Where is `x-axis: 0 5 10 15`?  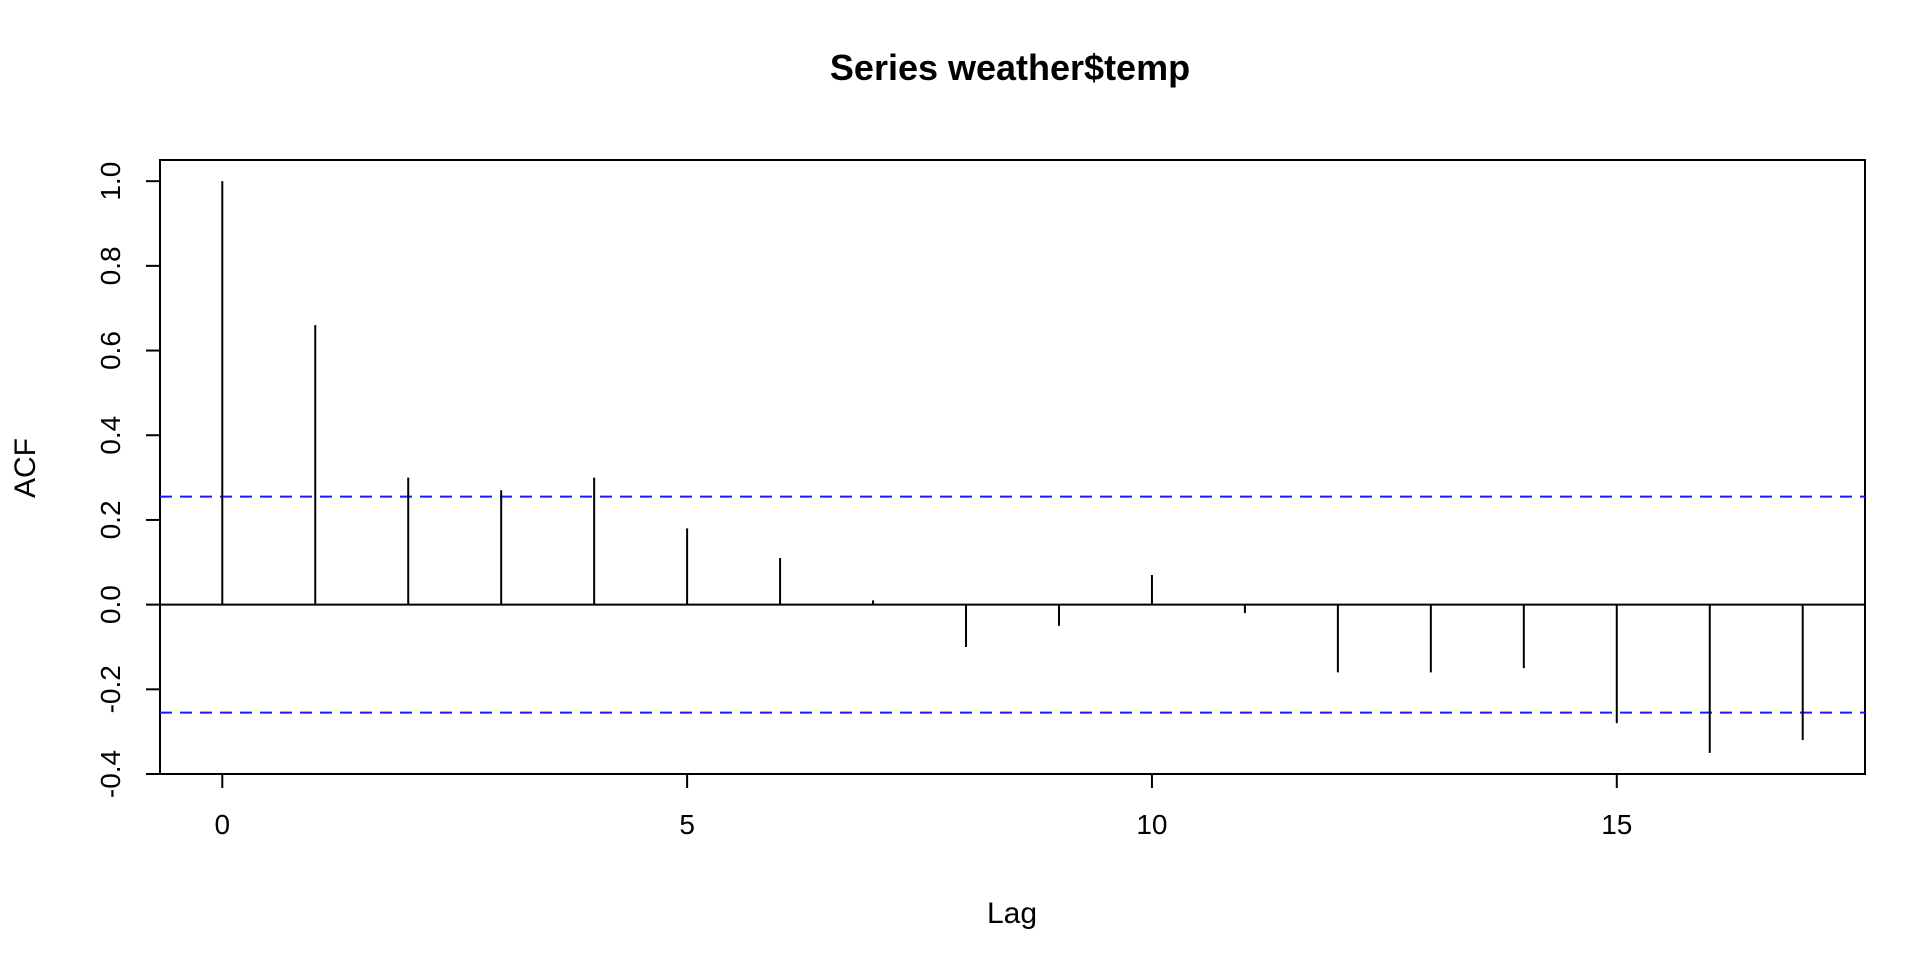 x-axis: 0 5 10 15 is located at coordinates (923, 807).